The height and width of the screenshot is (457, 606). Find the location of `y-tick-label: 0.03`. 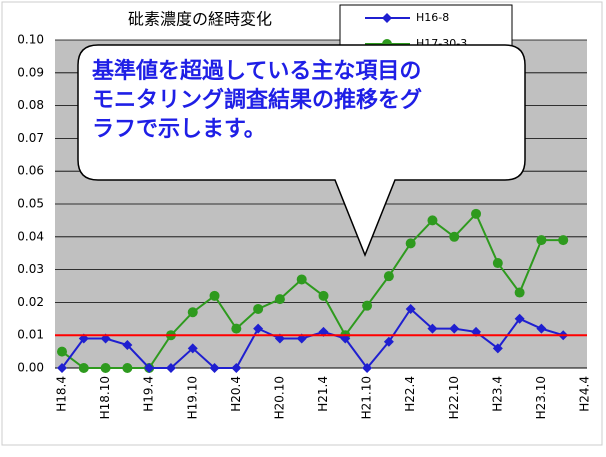

y-tick-label: 0.03 is located at coordinates (30, 269).